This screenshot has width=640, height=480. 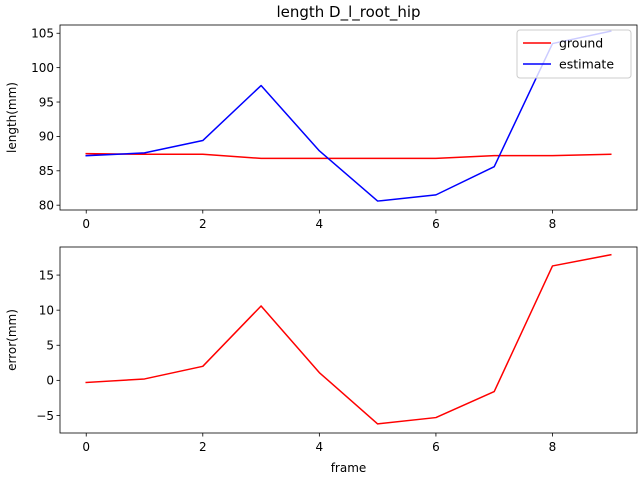 What do you see at coordinates (581, 43) in the screenshot?
I see `chart1-legend-label-ground: ground` at bounding box center [581, 43].